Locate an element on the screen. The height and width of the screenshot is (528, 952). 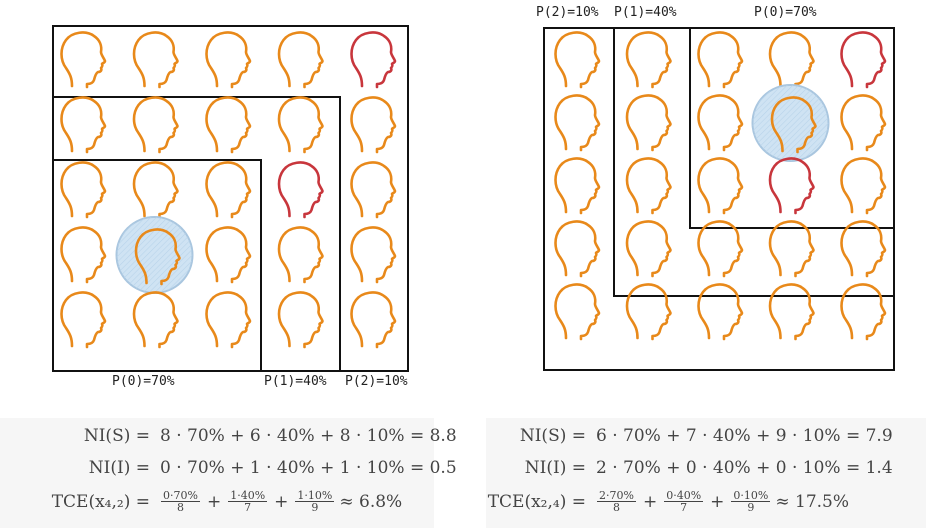
tce-fraction-1: 0·70% 8 is located at coordinates (180, 501).